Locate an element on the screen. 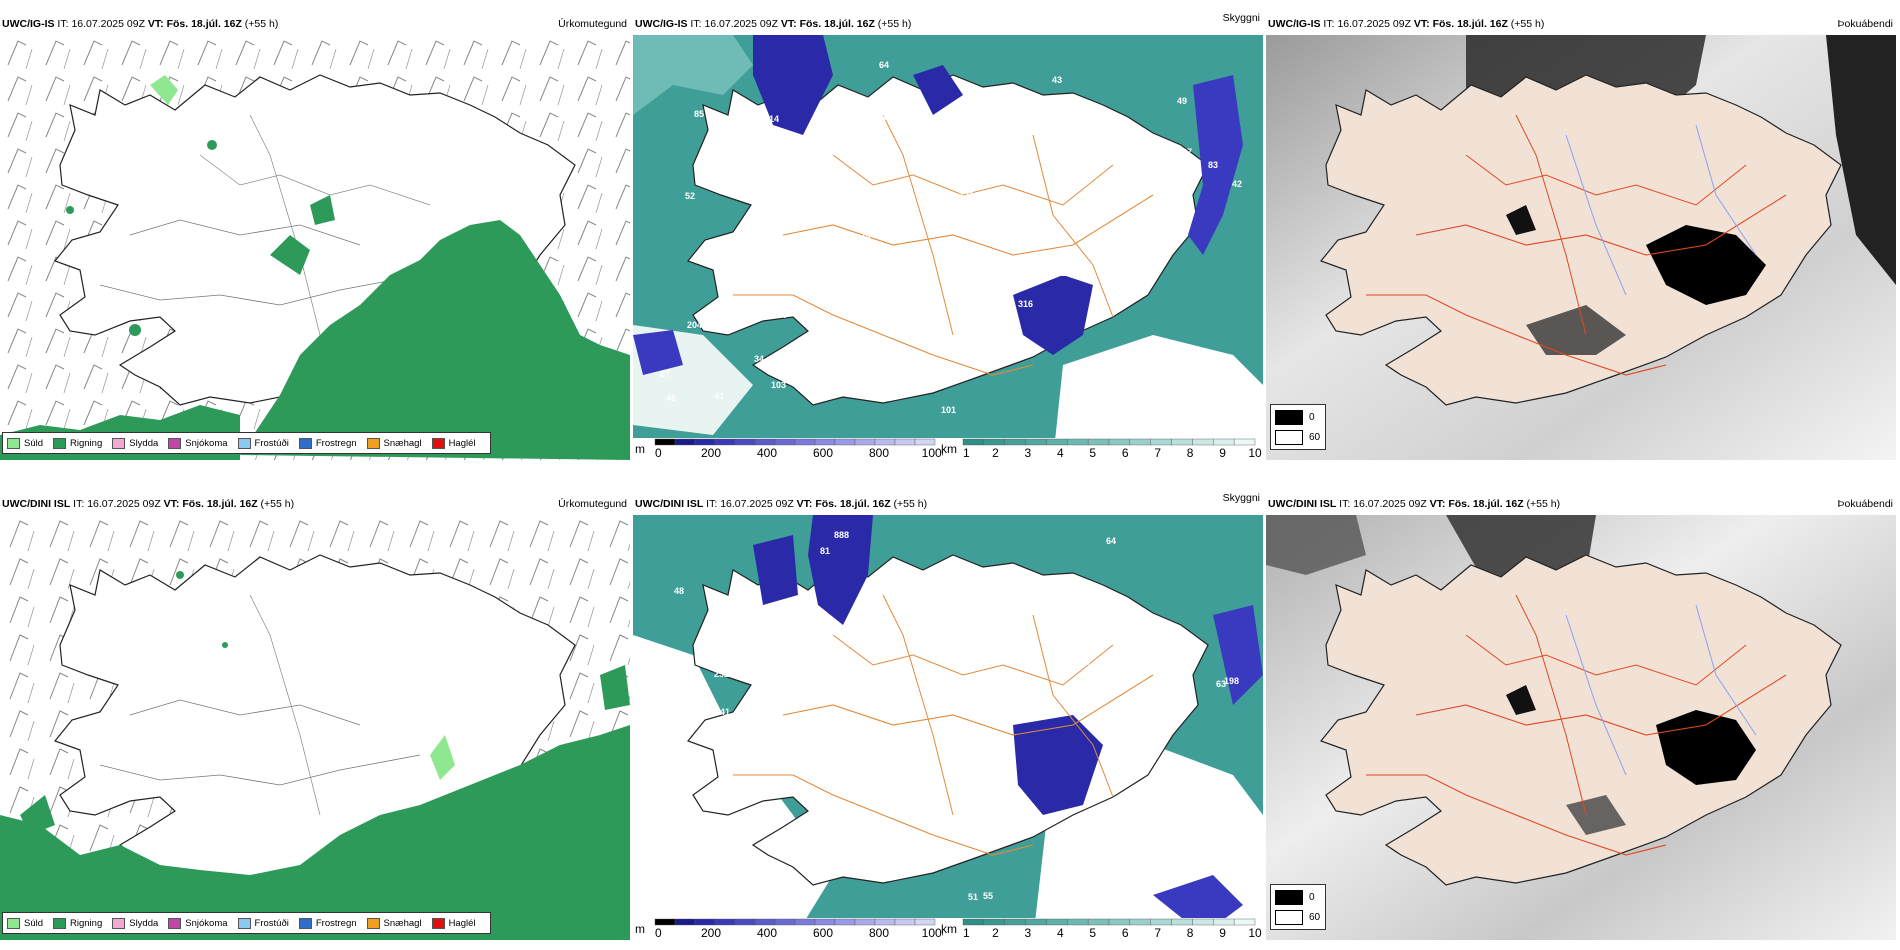 The height and width of the screenshot is (950, 1900). value-label: 64 is located at coordinates (1111, 541).